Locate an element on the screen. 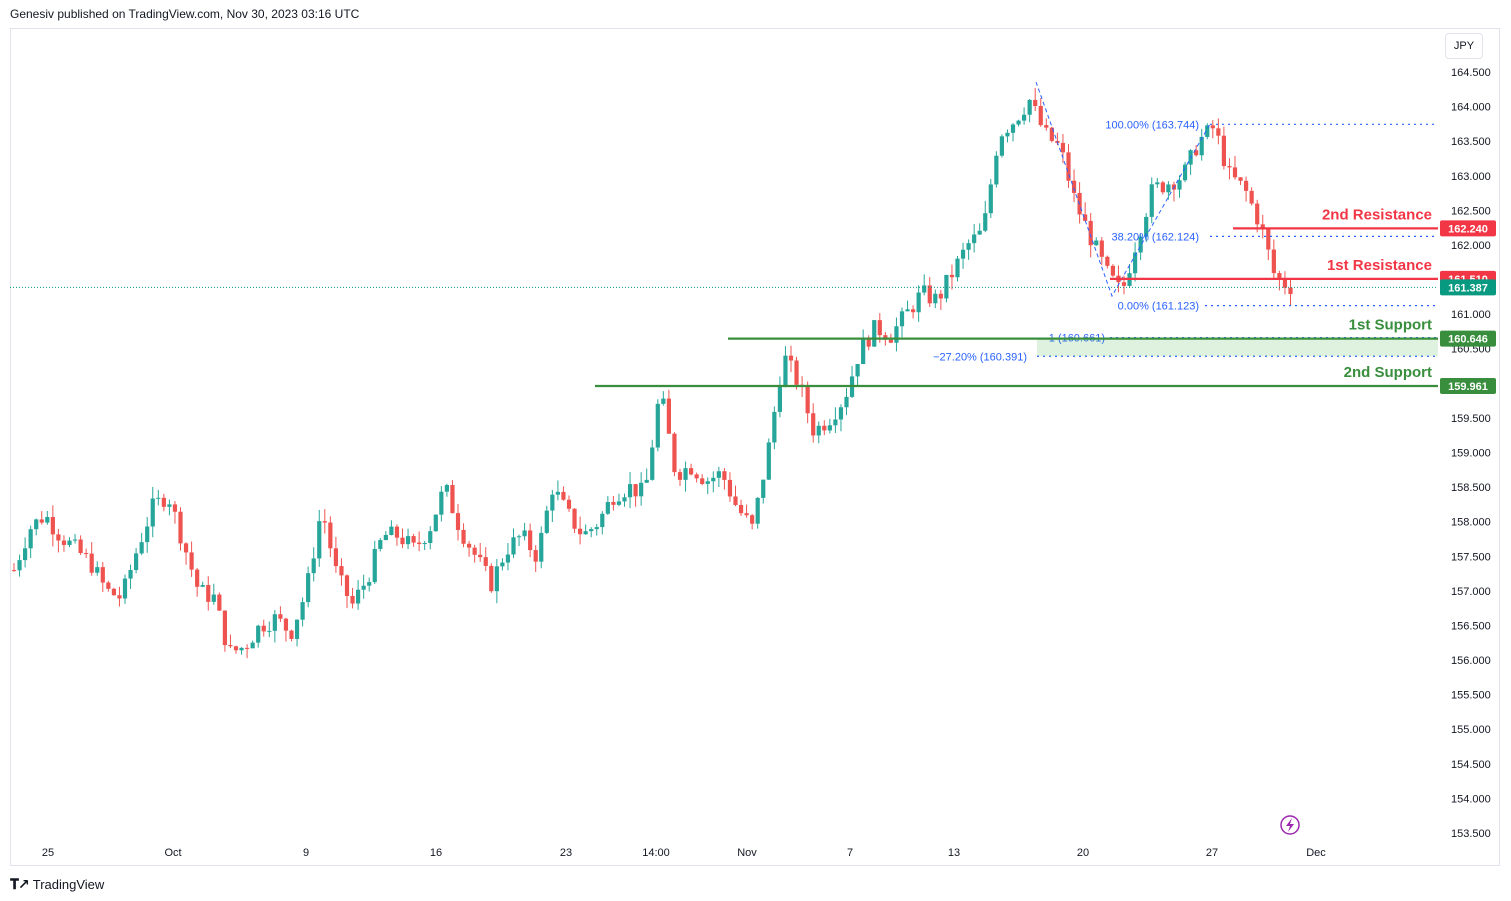  tradingview-brand: 𝐓↗ TradingView is located at coordinates (57, 884).